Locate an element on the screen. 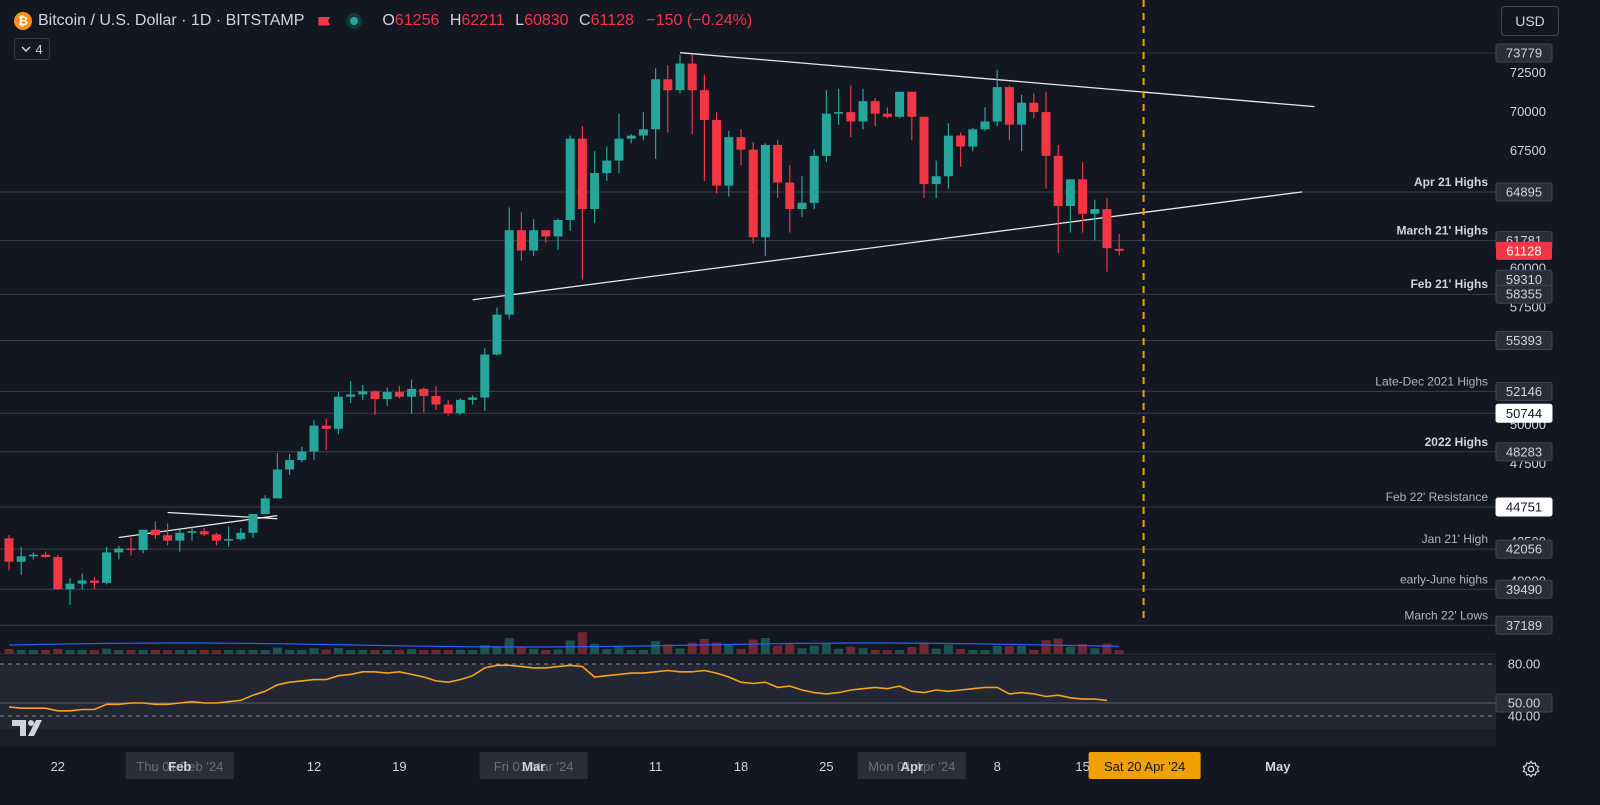 This screenshot has height=805, width=1600. price-marker: 55393 is located at coordinates (1524, 341).